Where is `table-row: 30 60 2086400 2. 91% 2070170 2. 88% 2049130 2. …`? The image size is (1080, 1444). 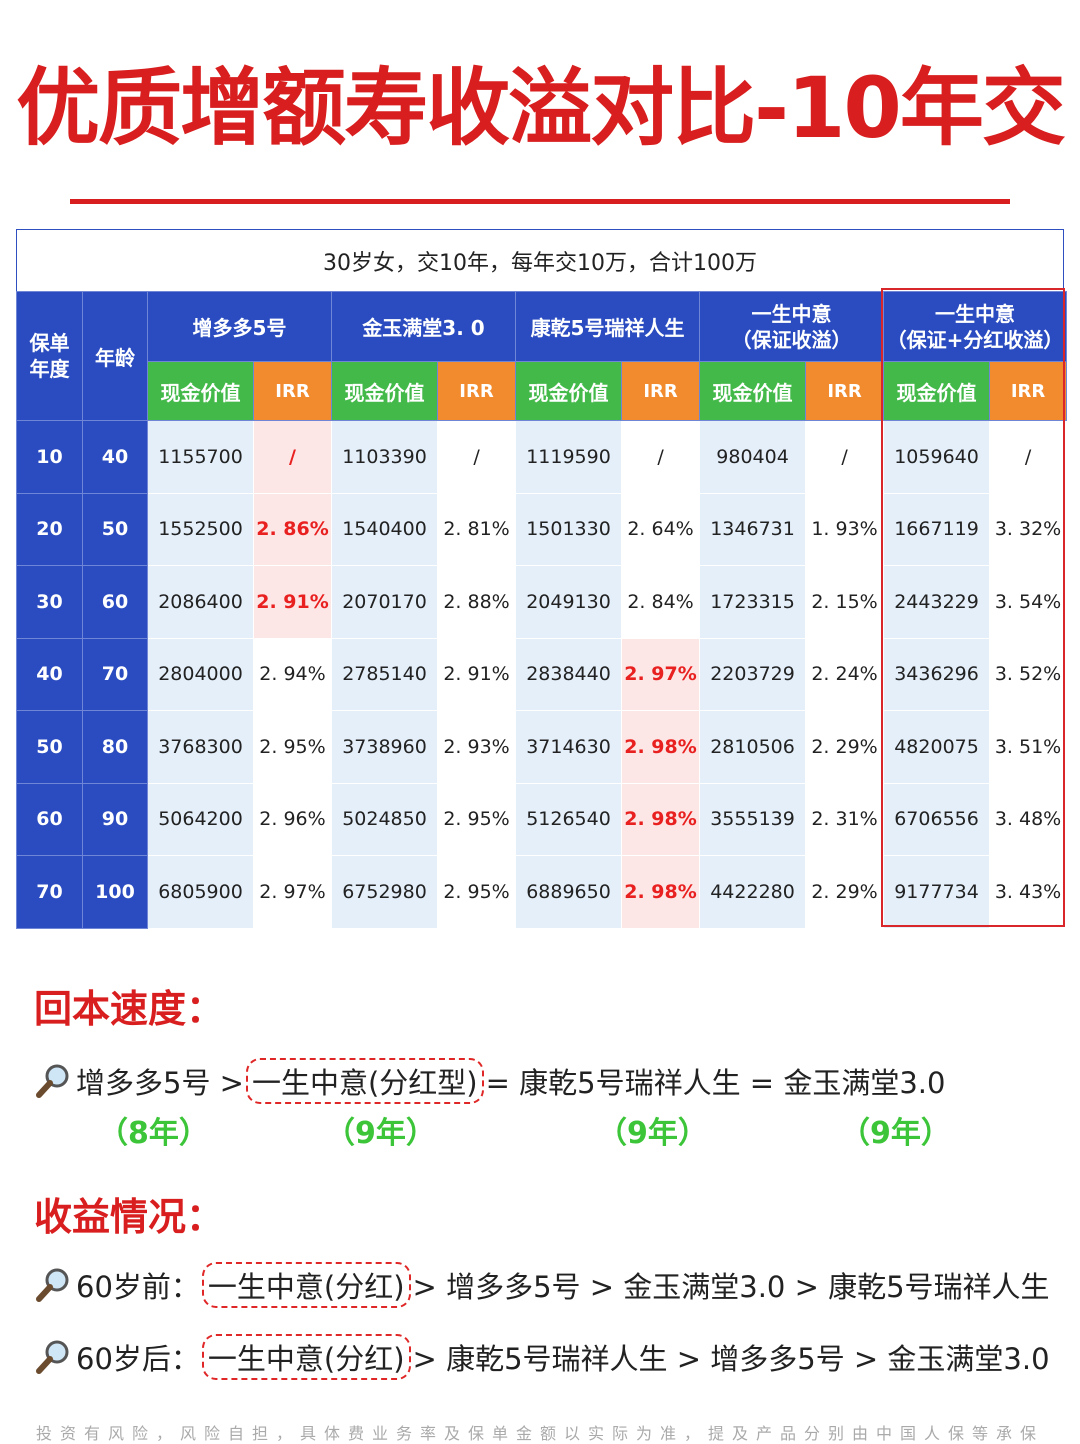
table-row: 30 60 2086400 2. 91% 2070170 2. 88% 2049130 2. … is located at coordinates (542, 602).